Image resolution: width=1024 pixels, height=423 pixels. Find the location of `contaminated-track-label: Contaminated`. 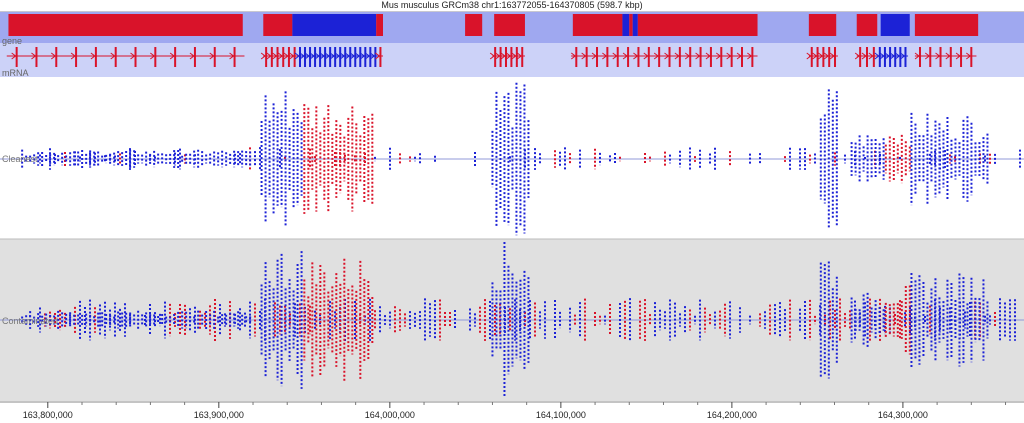

contaminated-track-label: Contaminated is located at coordinates (30, 321).